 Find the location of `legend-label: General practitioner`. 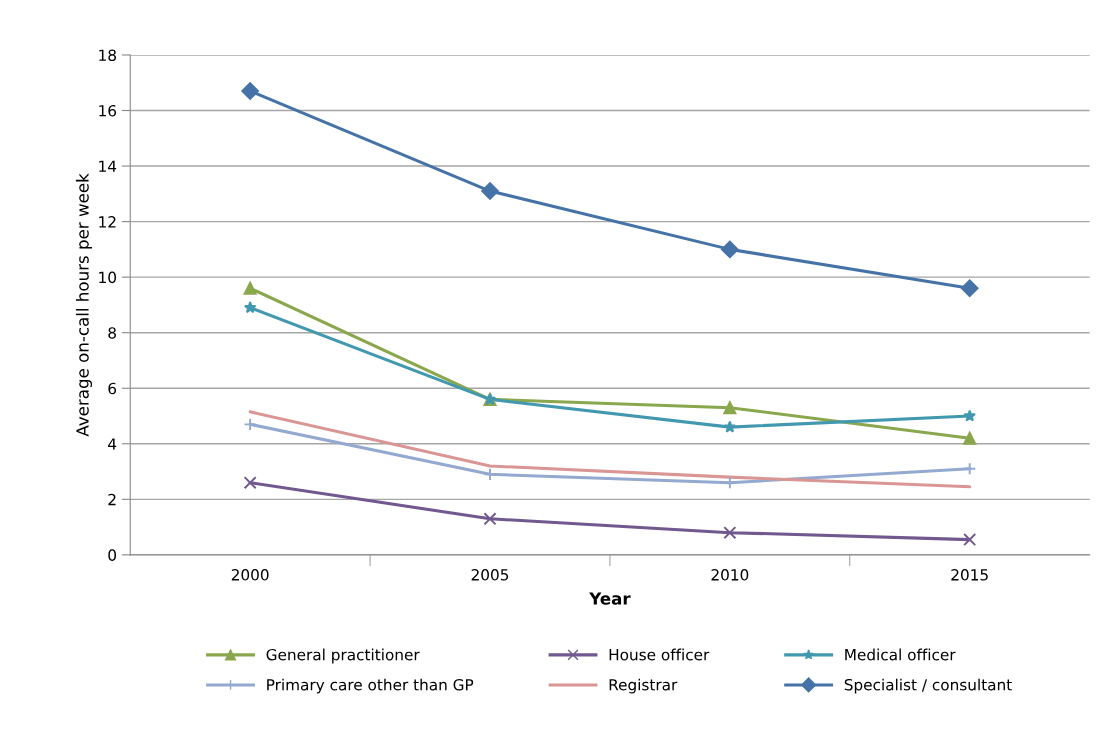

legend-label: General practitioner is located at coordinates (343, 656).